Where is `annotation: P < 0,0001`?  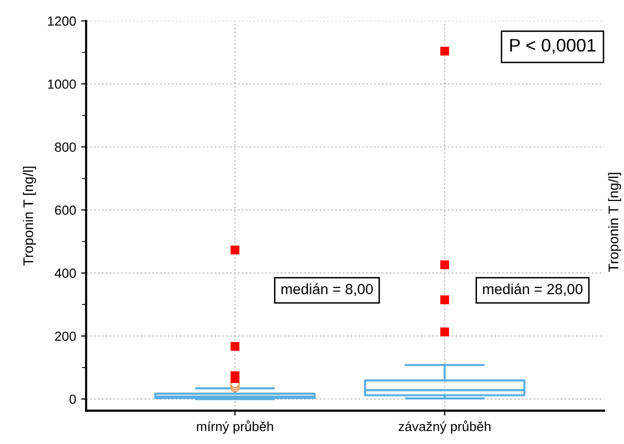 annotation: P < 0,0001 is located at coordinates (553, 46).